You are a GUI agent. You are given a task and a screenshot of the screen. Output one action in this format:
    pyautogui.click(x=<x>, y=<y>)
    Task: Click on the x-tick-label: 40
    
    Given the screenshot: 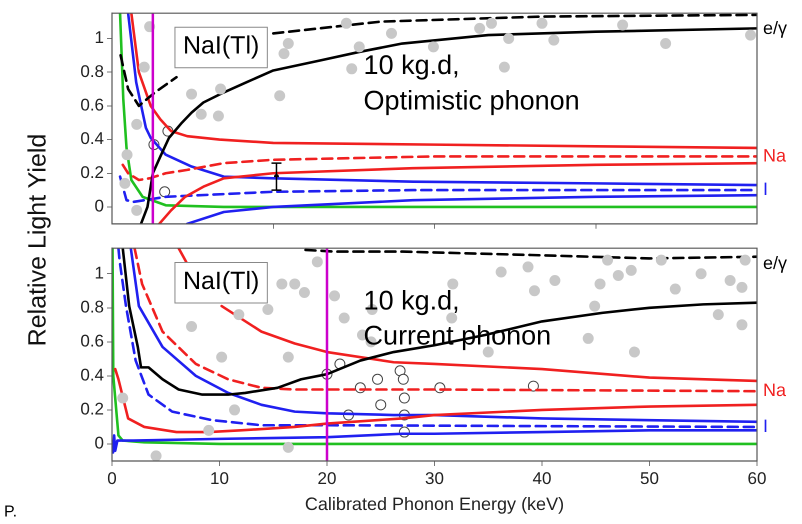 What is the action you would take?
    pyautogui.click(x=542, y=478)
    